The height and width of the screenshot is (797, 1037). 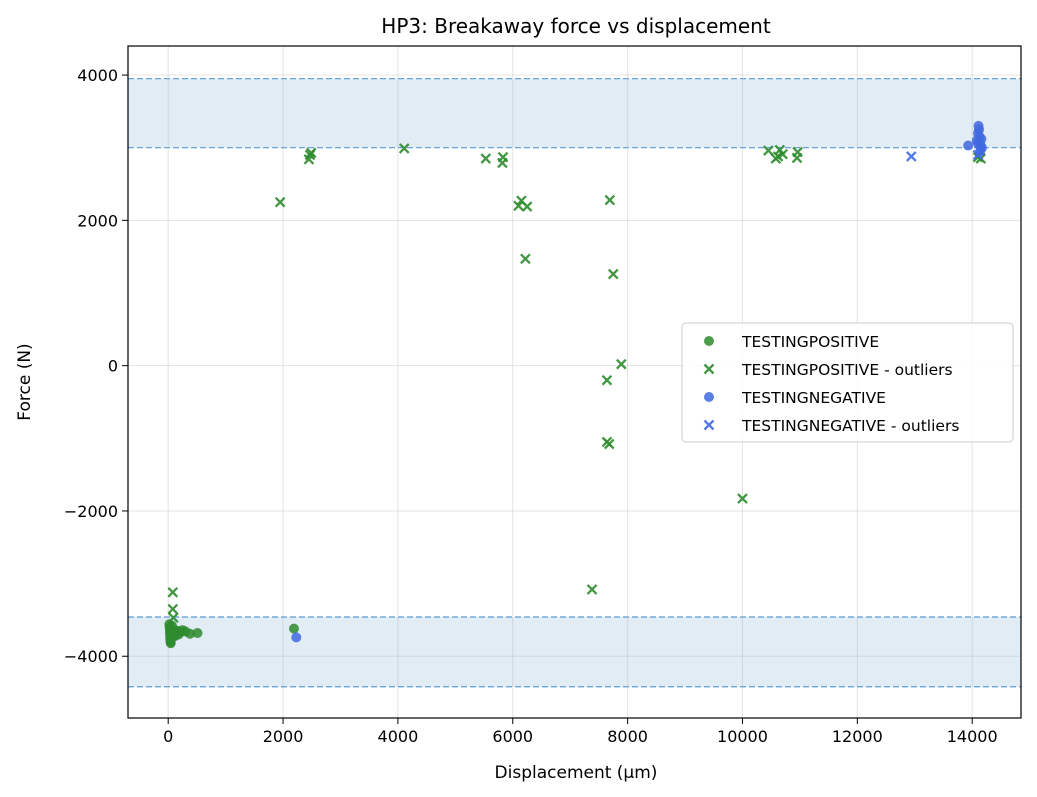 What do you see at coordinates (857, 736) in the screenshot?
I see `x-tick-label: 12000` at bounding box center [857, 736].